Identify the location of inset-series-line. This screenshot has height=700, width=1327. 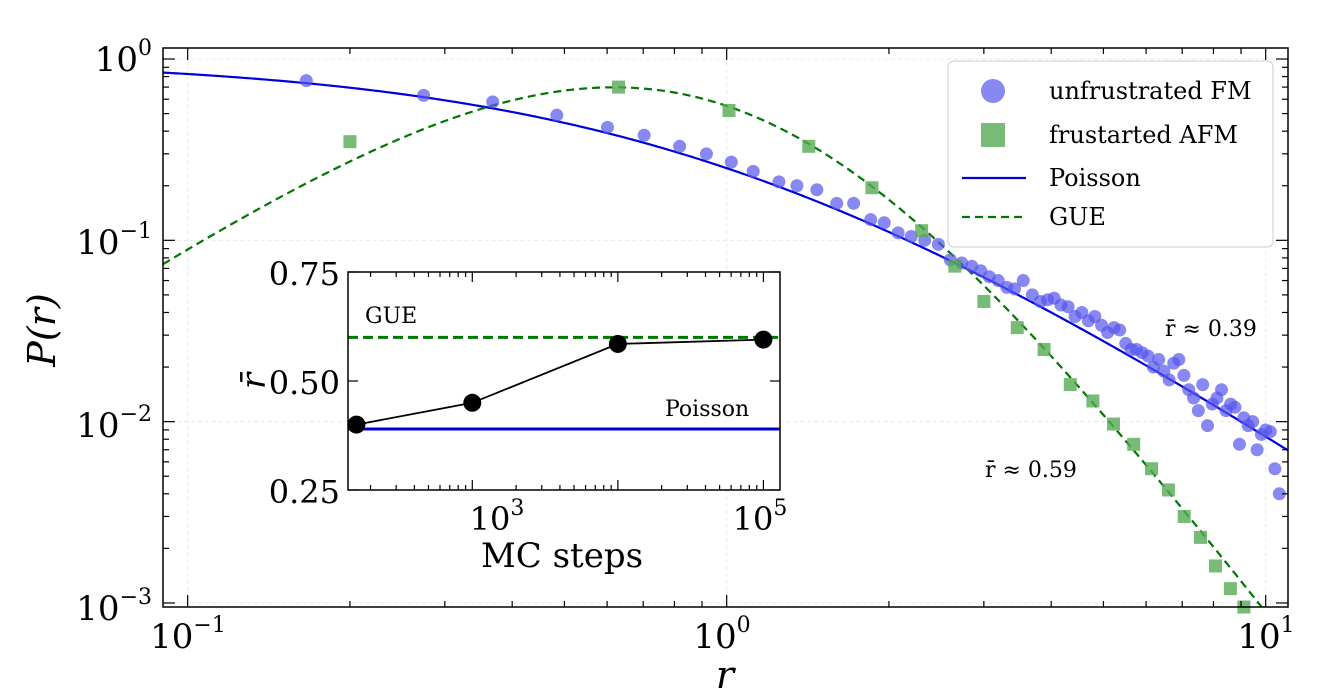
(560, 382).